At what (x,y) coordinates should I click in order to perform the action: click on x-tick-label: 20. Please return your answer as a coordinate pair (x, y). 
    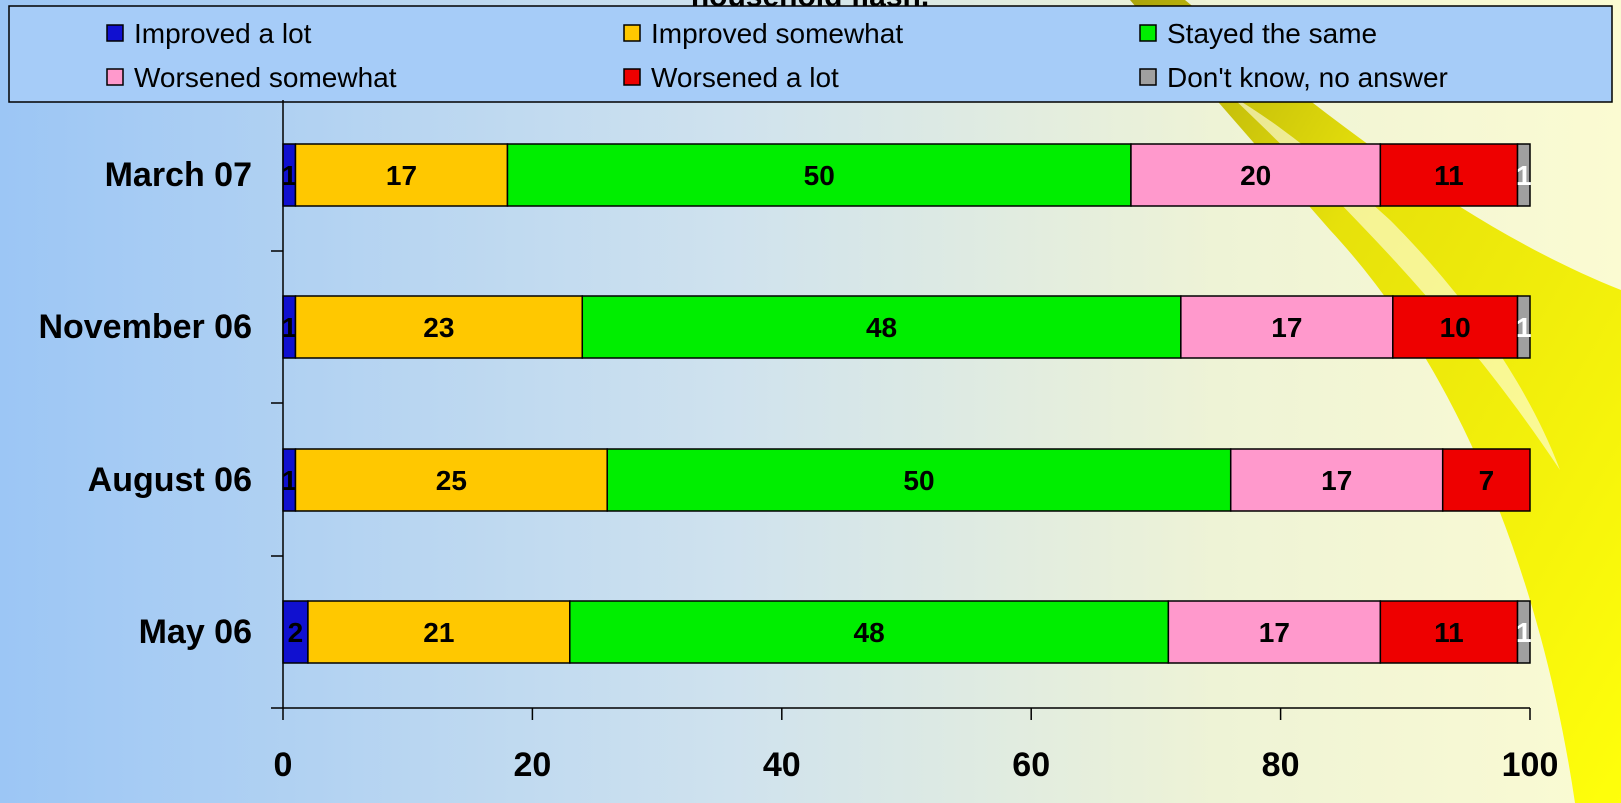
    Looking at the image, I should click on (532, 765).